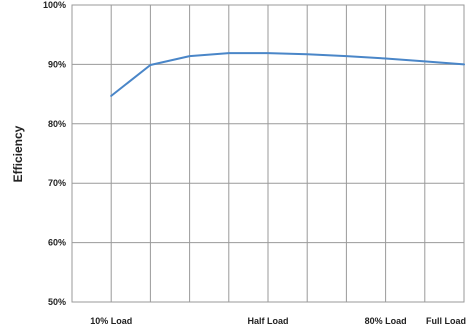 This screenshot has height=332, width=468. I want to click on y-tick-label-1: 60%, so click(57, 243).